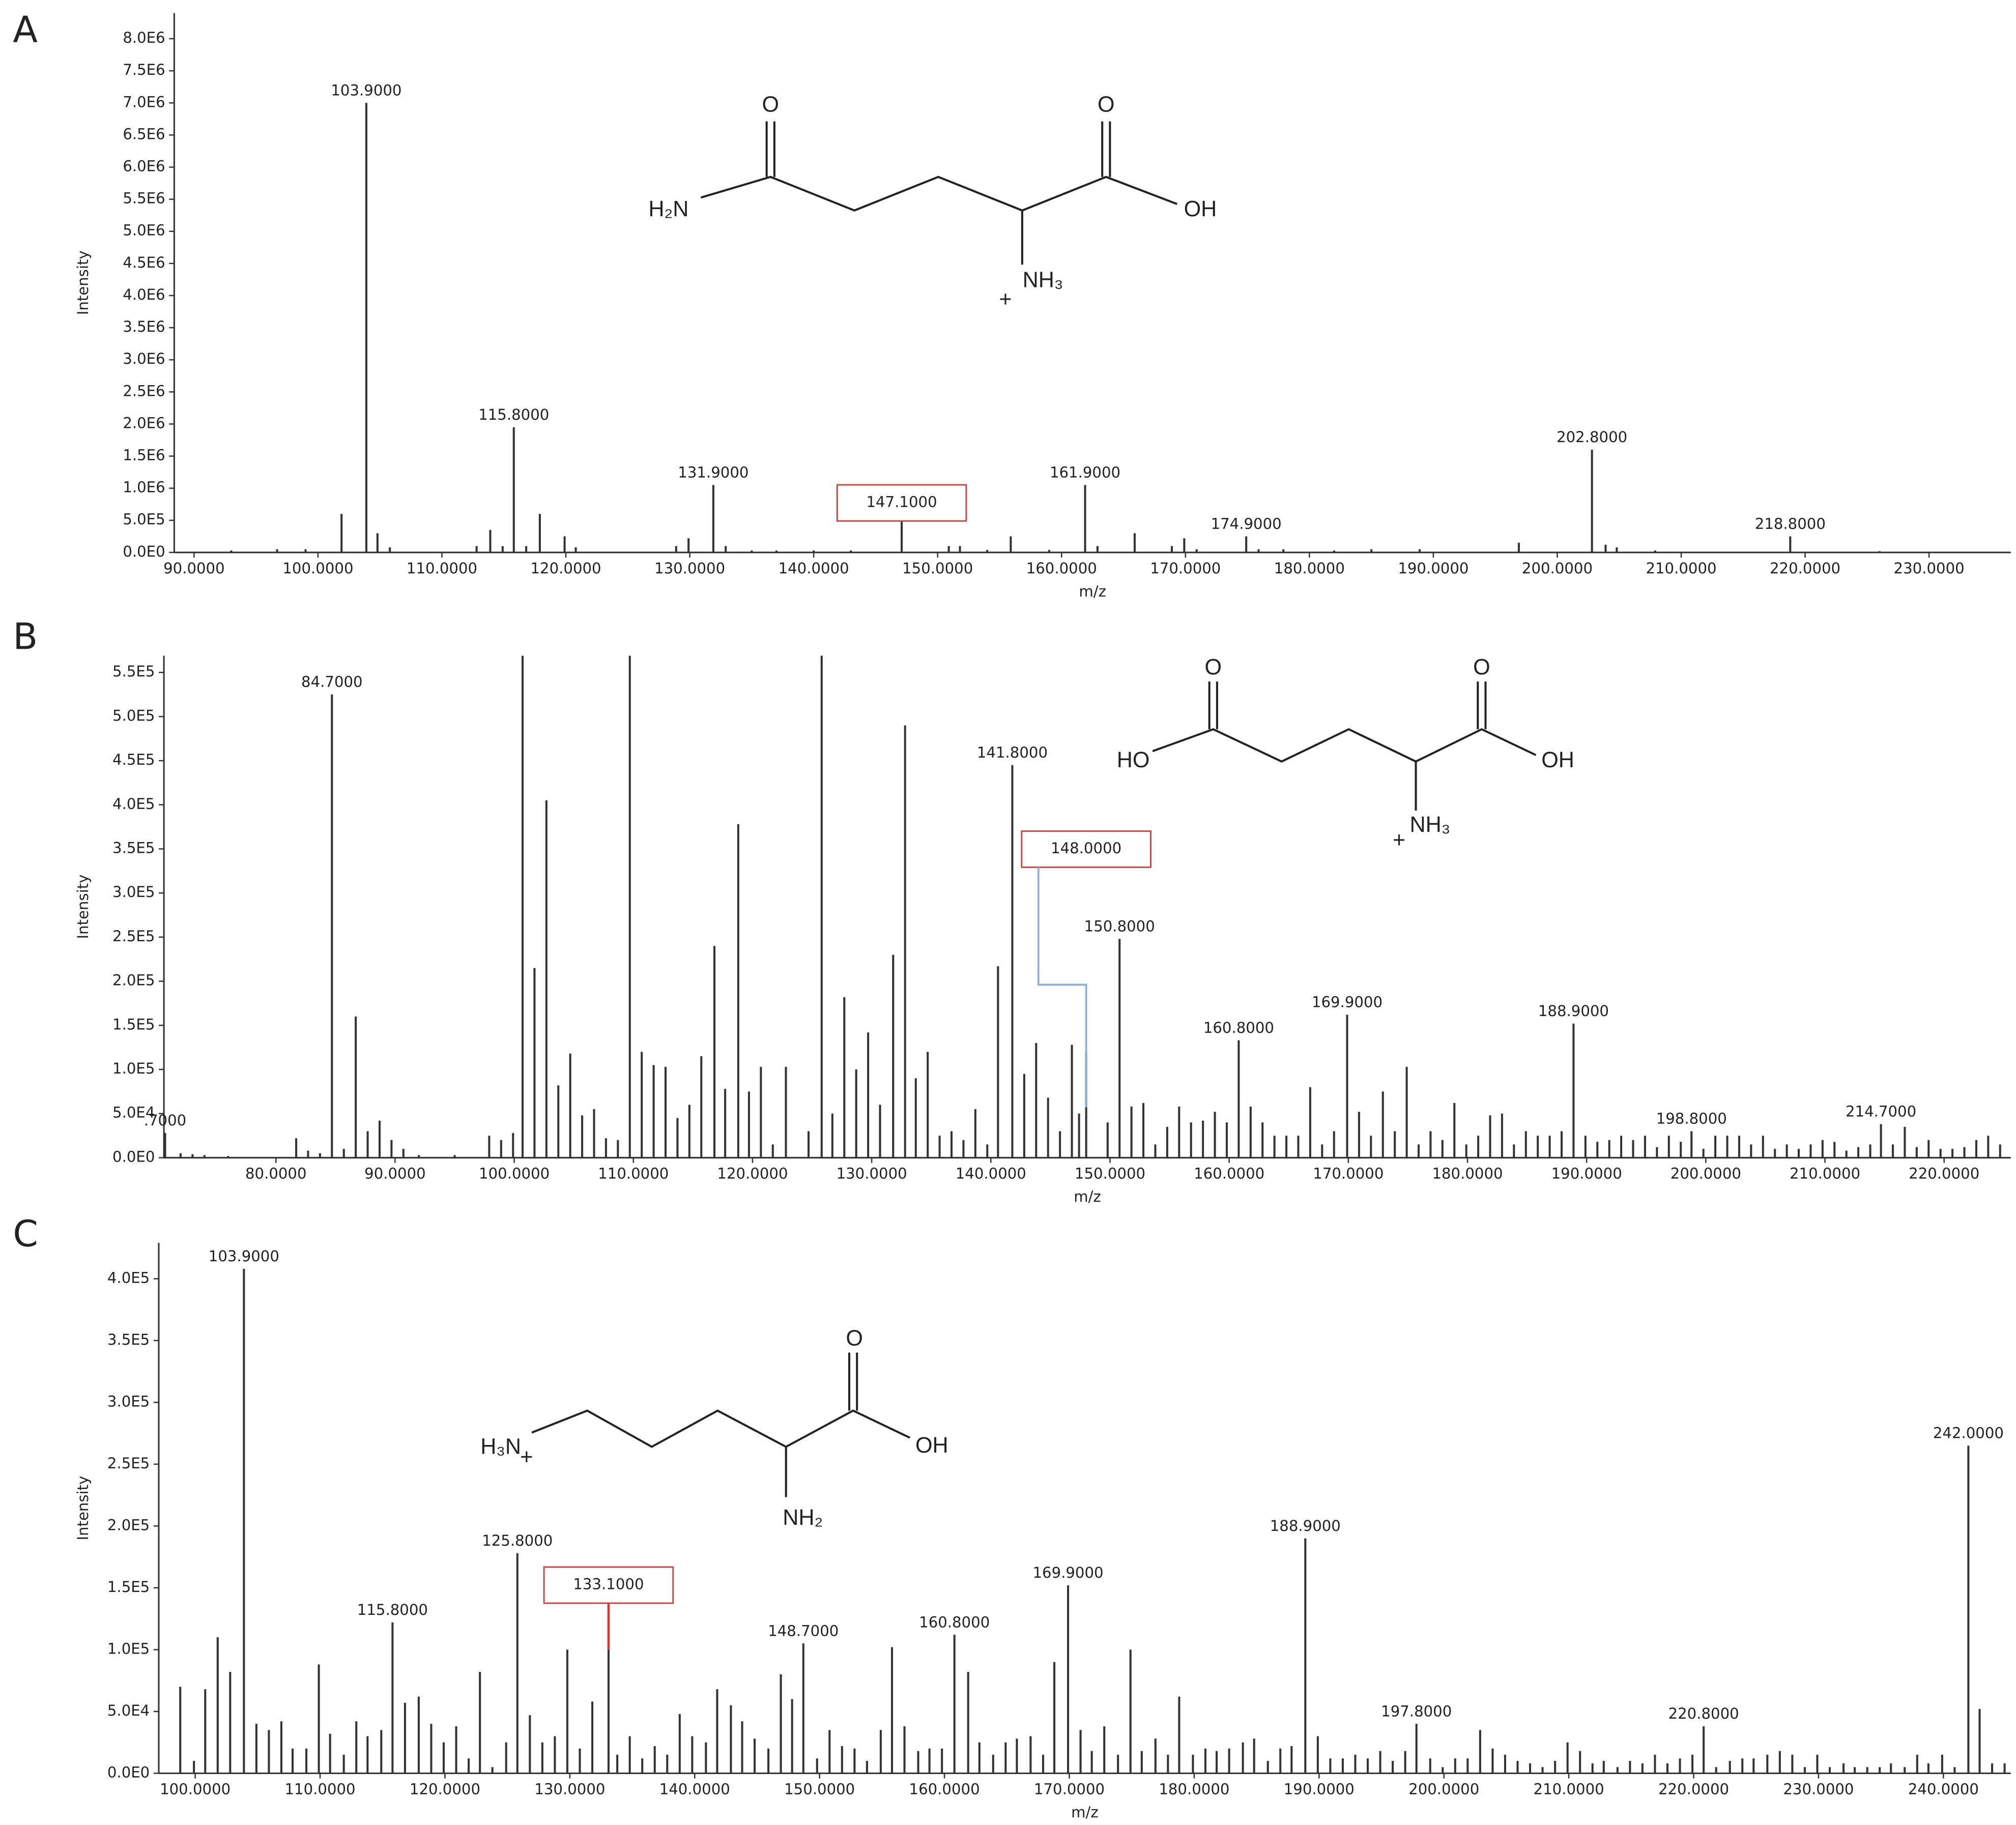 This screenshot has height=1825, width=2016. I want to click on peak-label: 150.8000, so click(1119, 926).